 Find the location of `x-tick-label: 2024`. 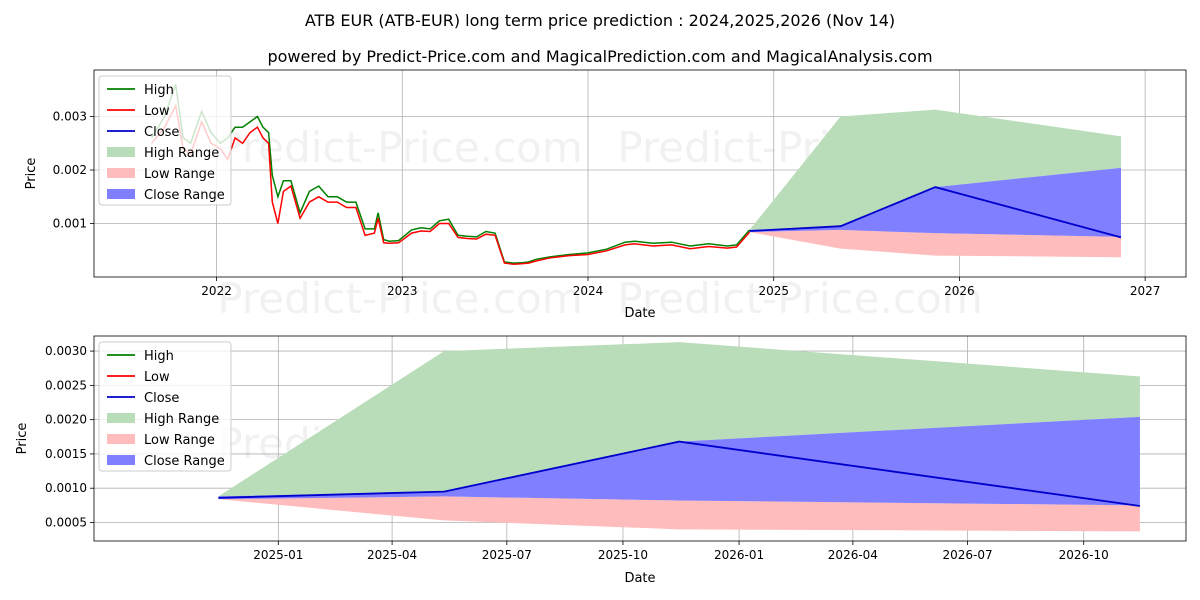

x-tick-label: 2024 is located at coordinates (588, 291).